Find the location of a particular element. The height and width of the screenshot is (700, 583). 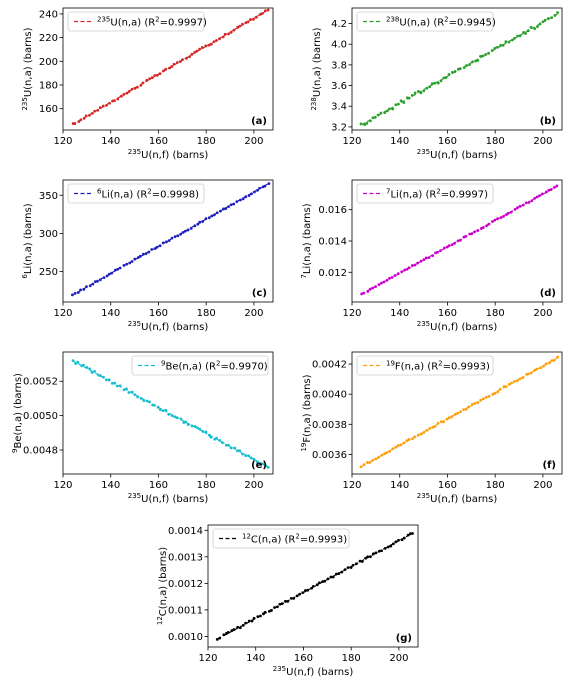

legend: 7Li(n,a) (R2=0.9997) is located at coordinates (425, 193).